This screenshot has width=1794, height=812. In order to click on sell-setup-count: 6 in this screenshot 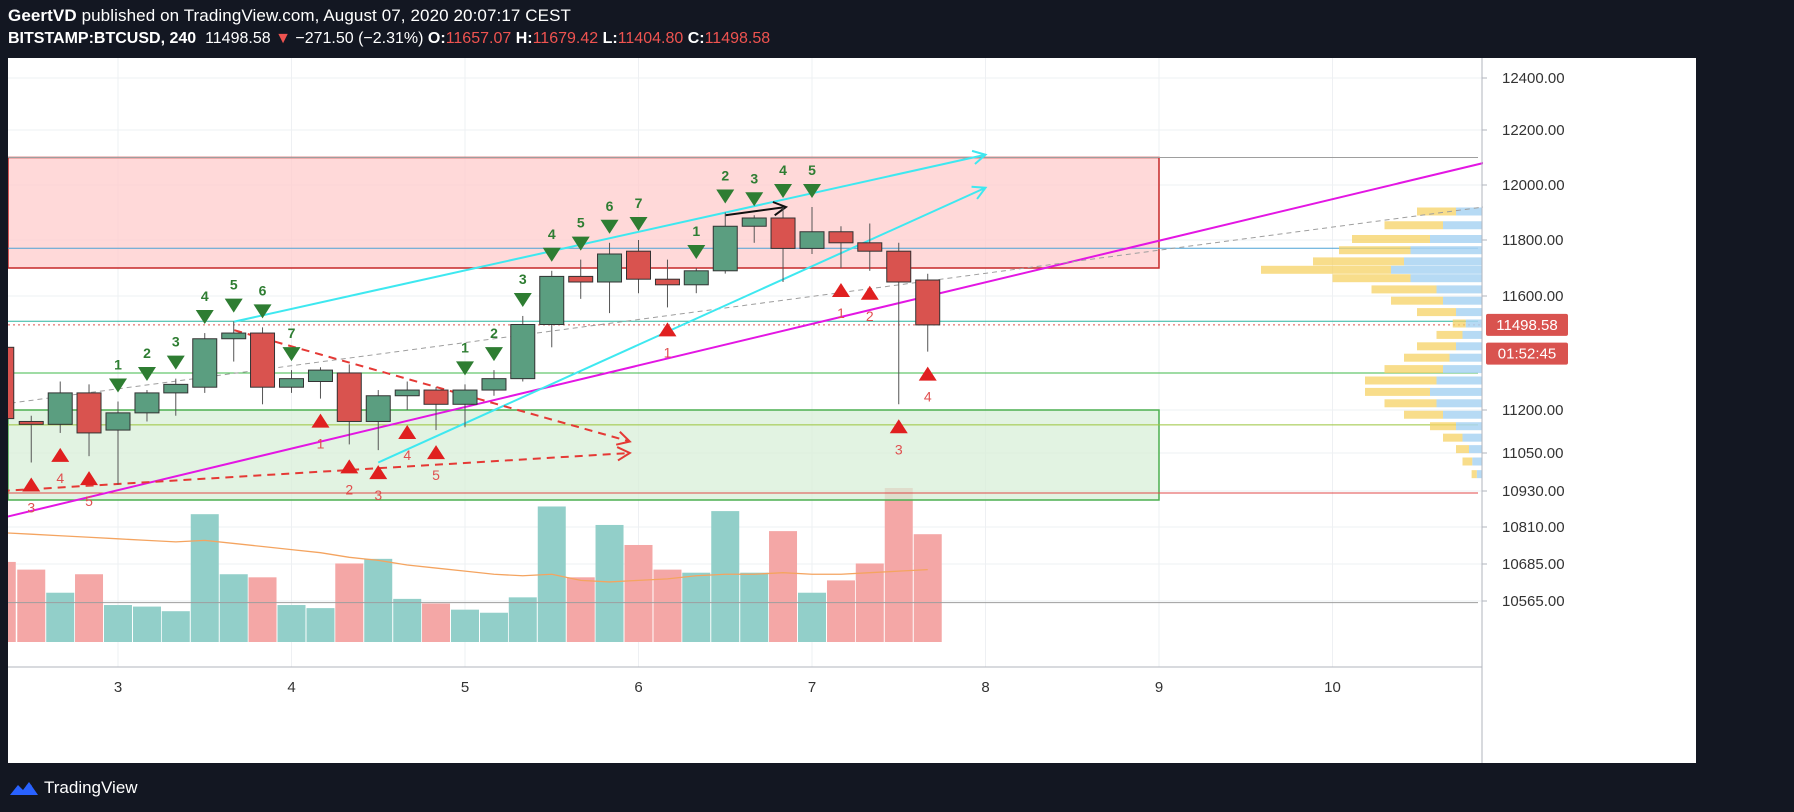, I will do `click(263, 290)`.